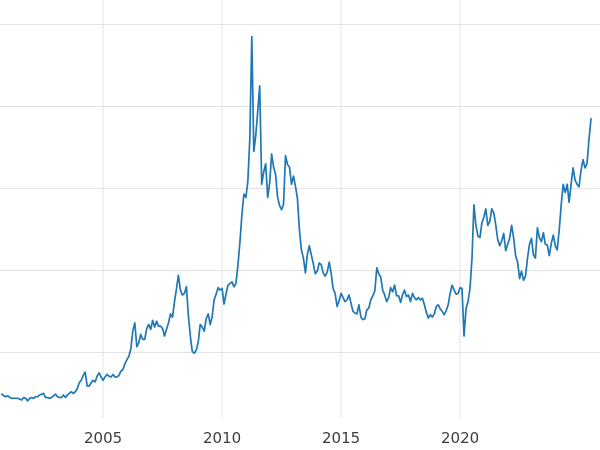 The image size is (600, 450). I want to click on x-tick-label: 2005, so click(103, 438).